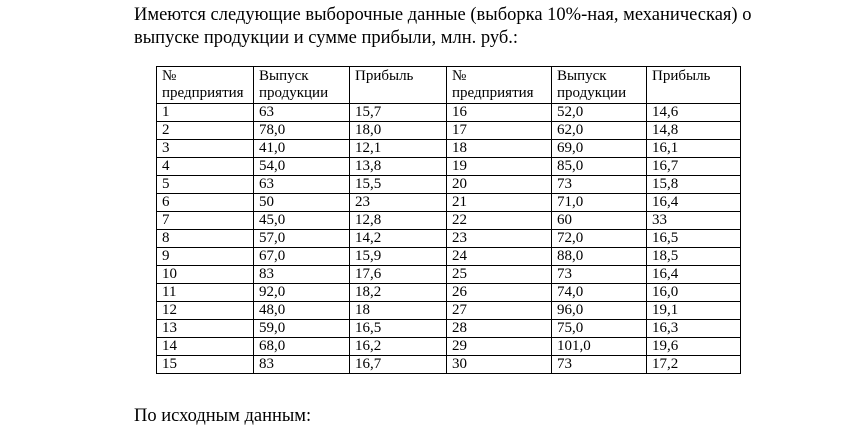  Describe the element at coordinates (499, 220) in the screenshot. I see `cell-enterprise-number: 22` at that location.